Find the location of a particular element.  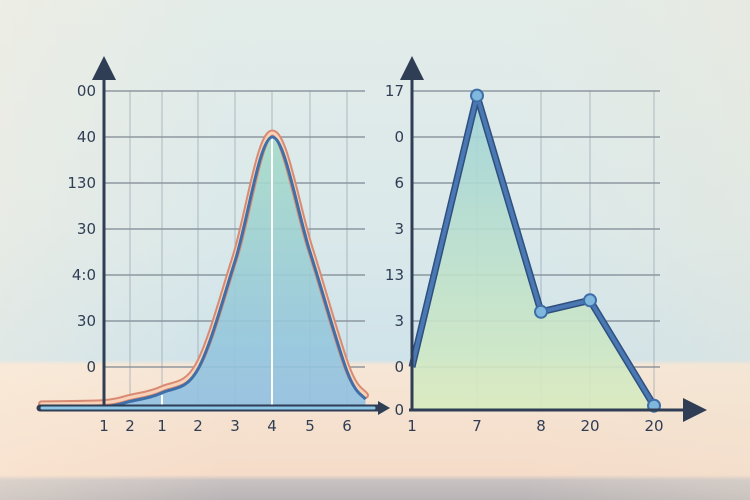

y-tick-label: 00 is located at coordinates (86, 91).